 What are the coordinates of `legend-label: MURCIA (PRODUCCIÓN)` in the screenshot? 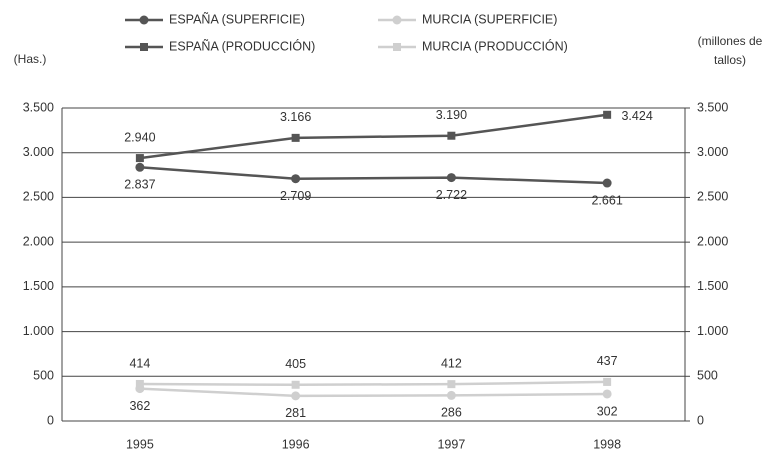 It's located at (495, 45).